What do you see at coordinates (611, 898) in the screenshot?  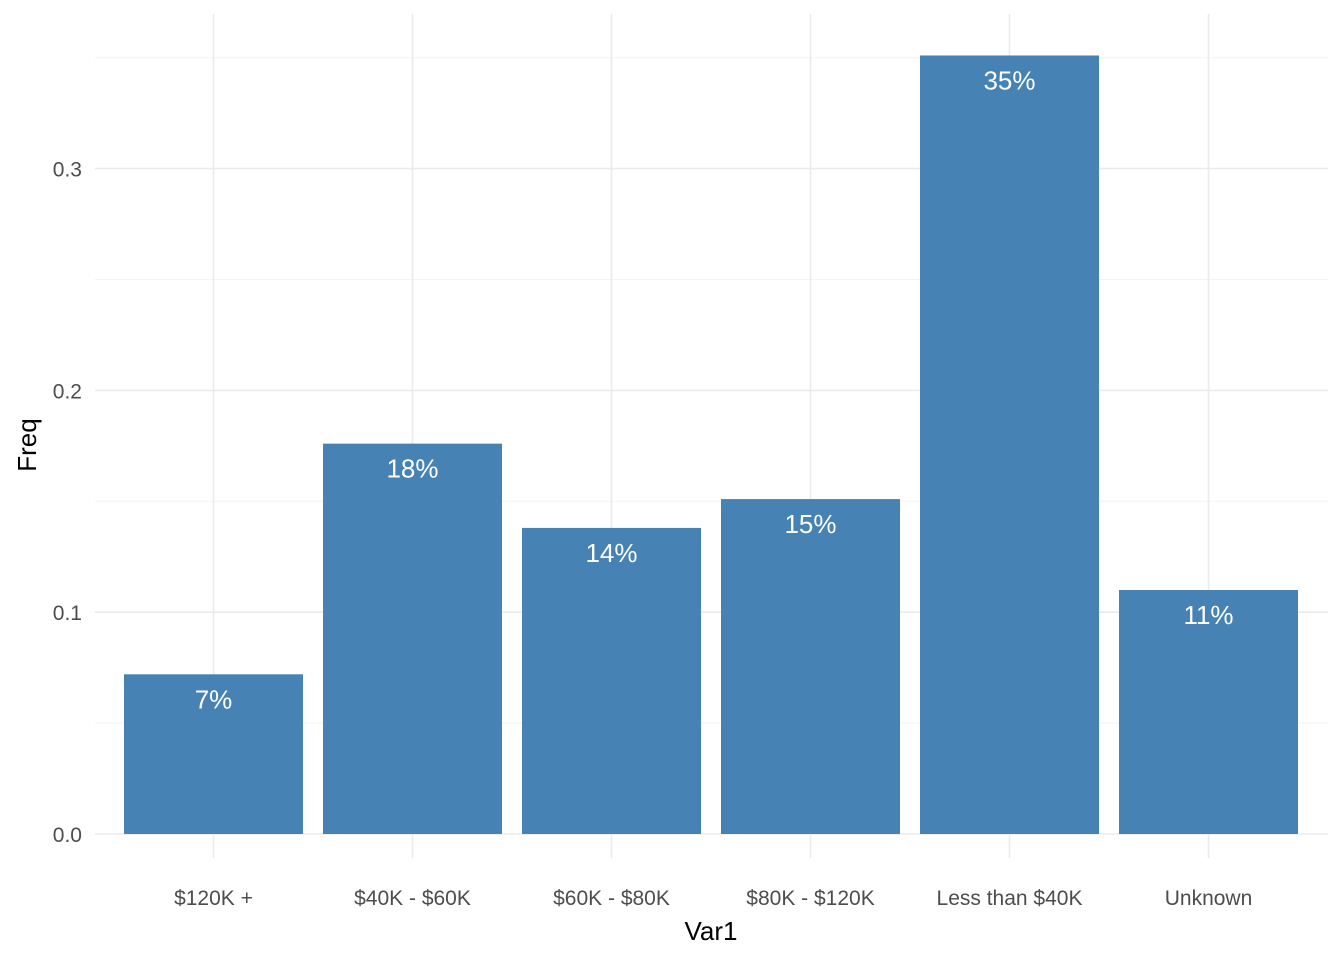 I see `x-tick-label: $60K - $80K` at bounding box center [611, 898].